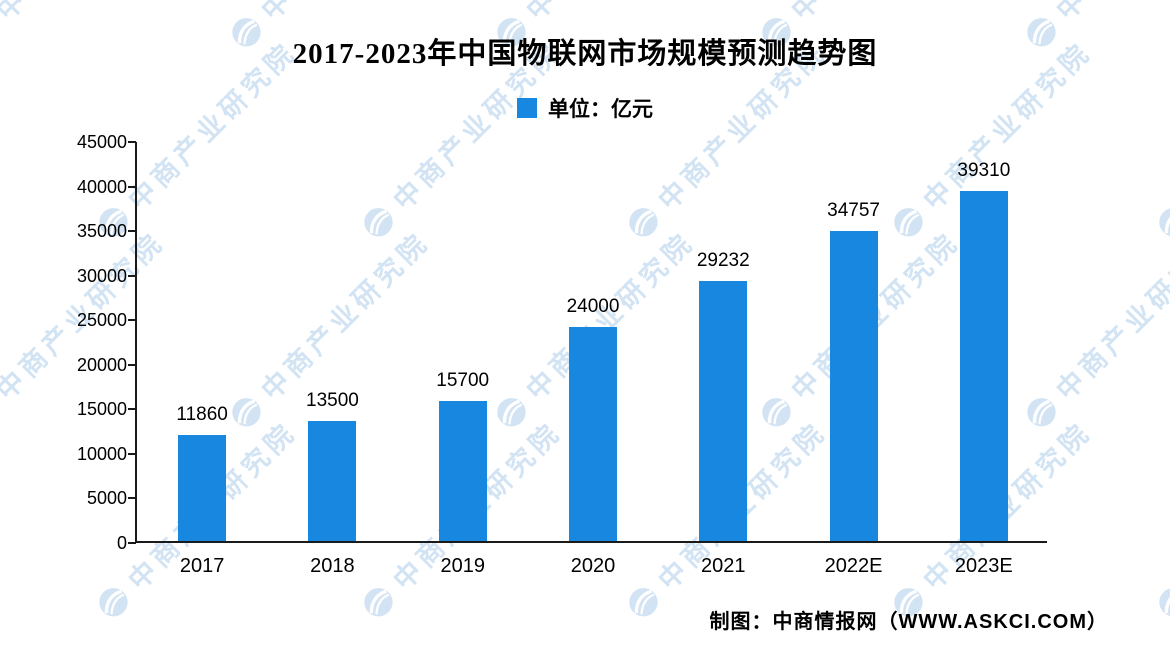 The image size is (1170, 654). Describe the element at coordinates (101, 320) in the screenshot. I see `y-axis-tick-label: 25000` at that location.